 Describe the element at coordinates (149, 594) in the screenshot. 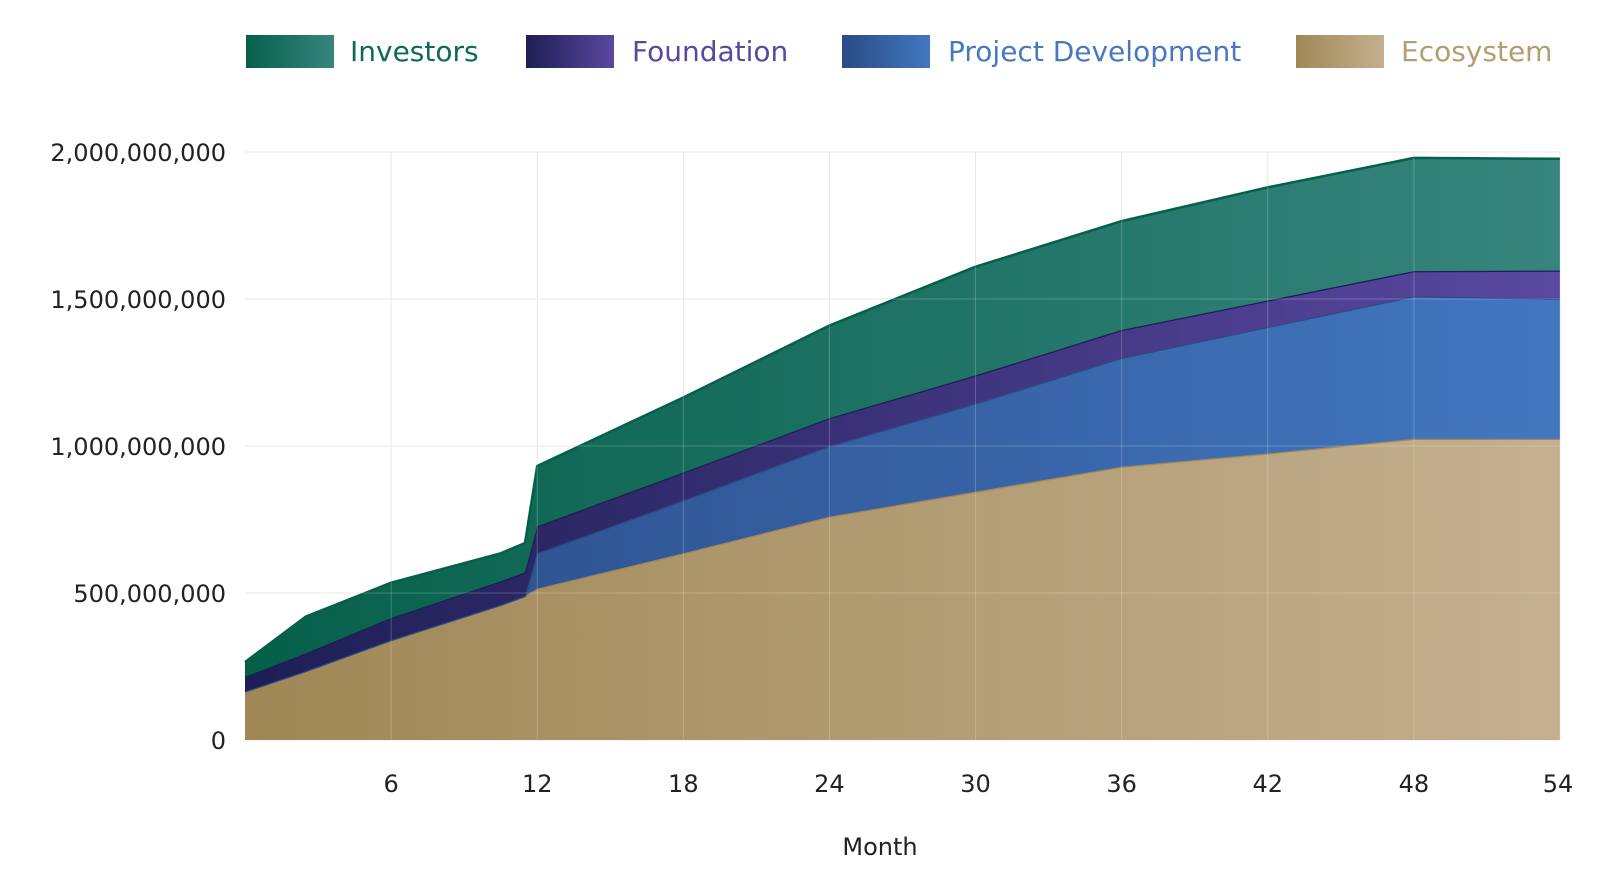

I see `y-tick-label: 500,000,000` at that location.